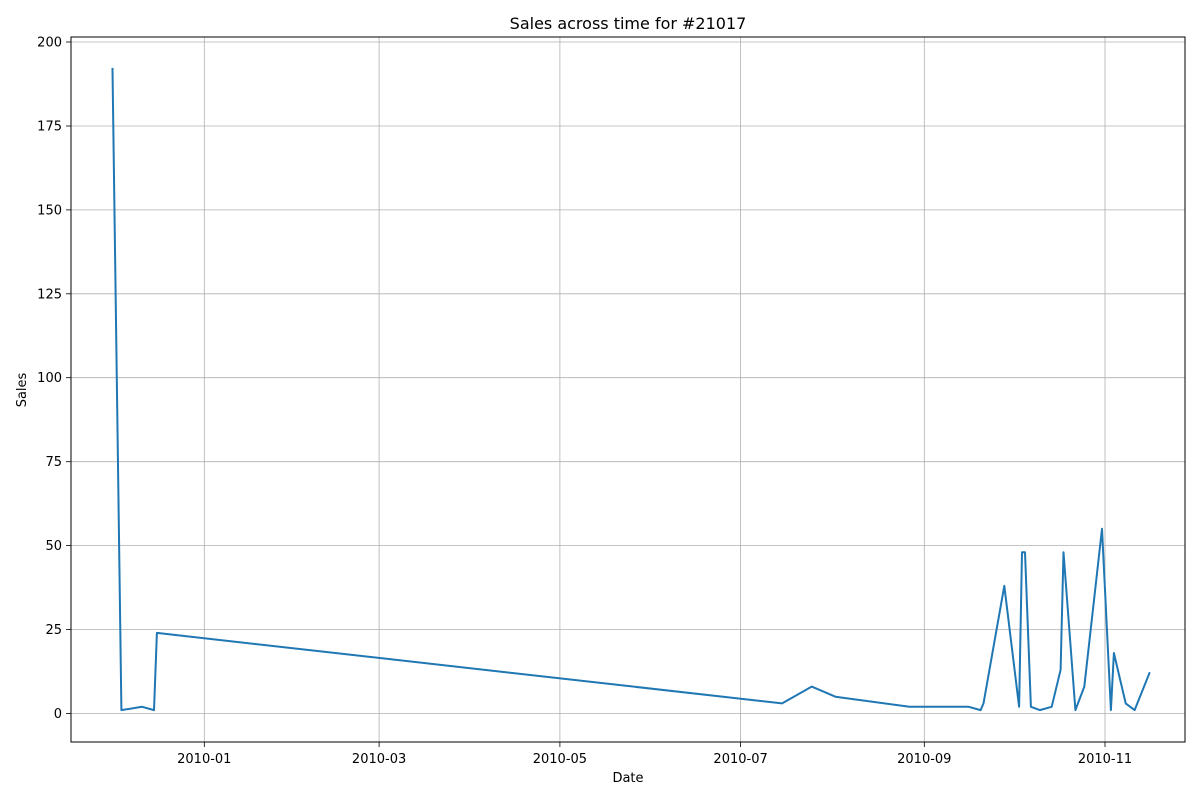  What do you see at coordinates (1105, 759) in the screenshot?
I see `x-tick-label: 2010-11` at bounding box center [1105, 759].